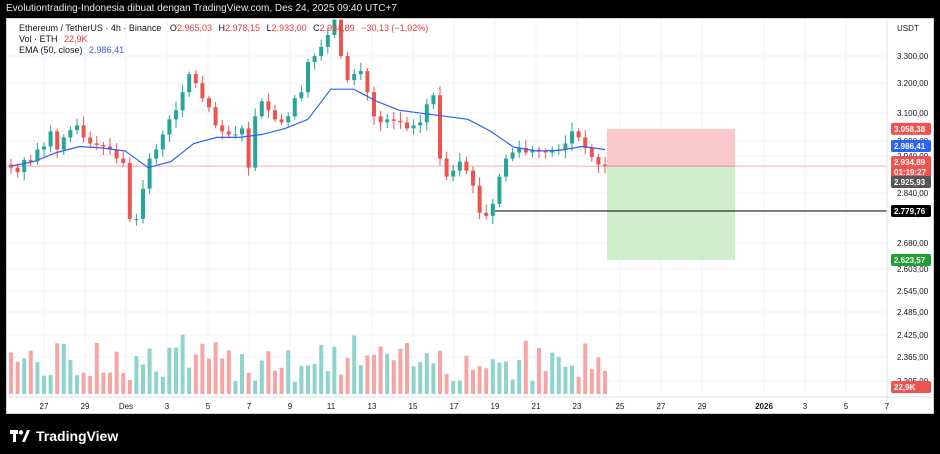 The image size is (940, 454). I want to click on badge-countdown: 01:19:27, so click(910, 172).